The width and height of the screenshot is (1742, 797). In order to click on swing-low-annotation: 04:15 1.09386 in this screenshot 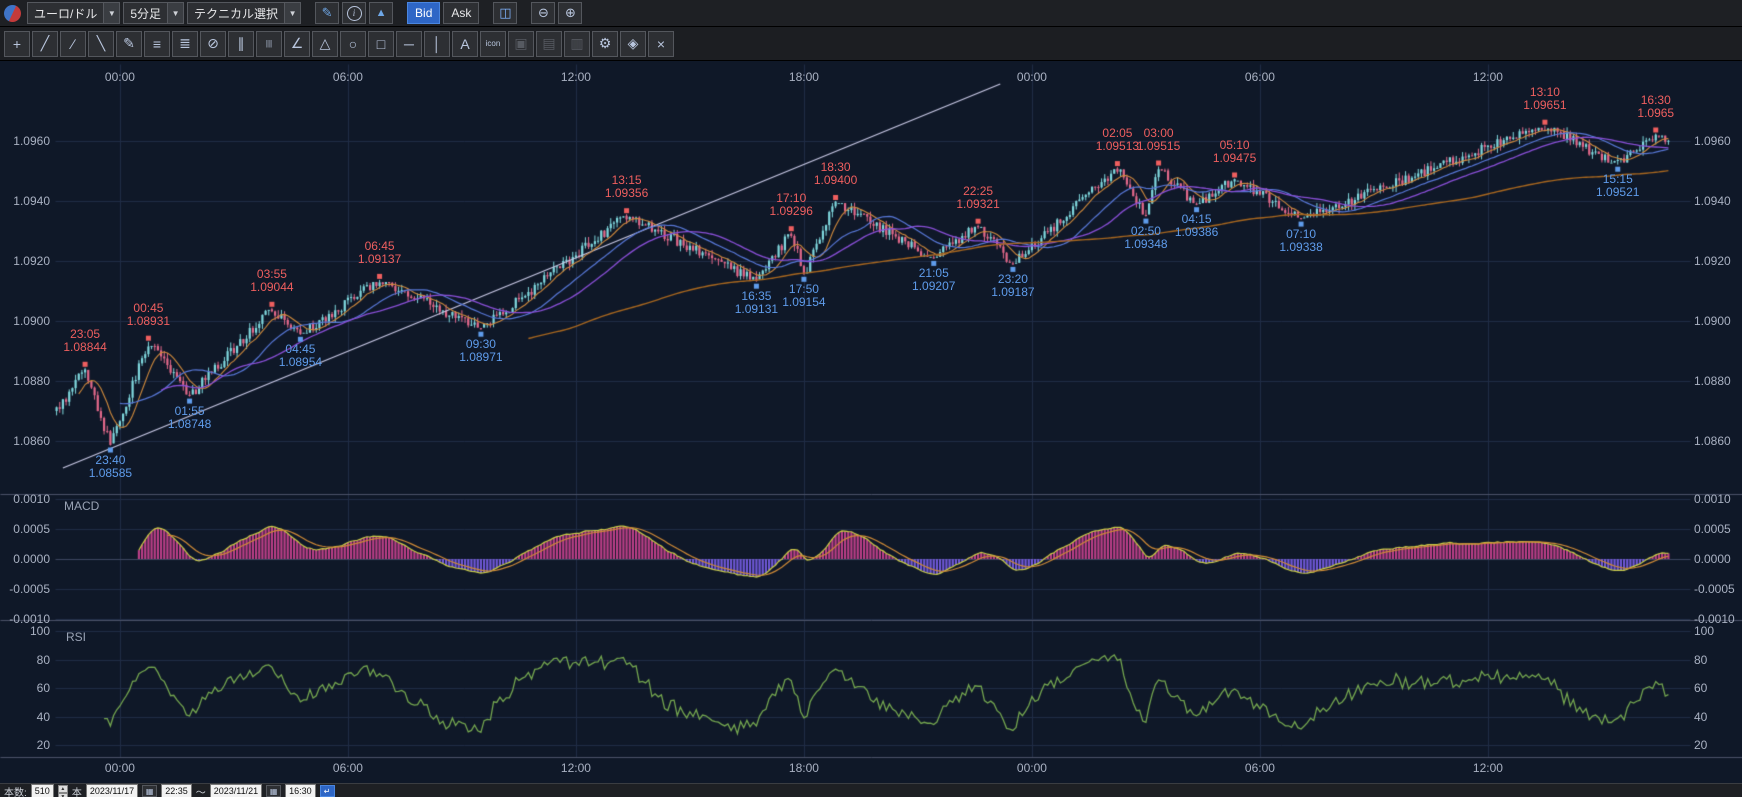, I will do `click(1197, 226)`.